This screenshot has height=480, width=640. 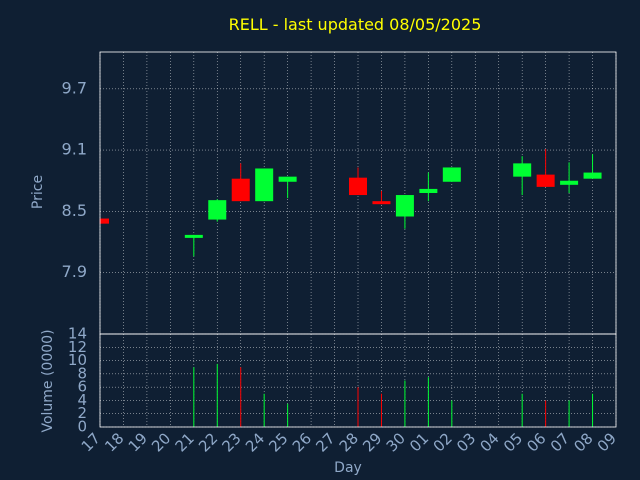 What do you see at coordinates (77, 334) in the screenshot?
I see `volume-tick-label: 14` at bounding box center [77, 334].